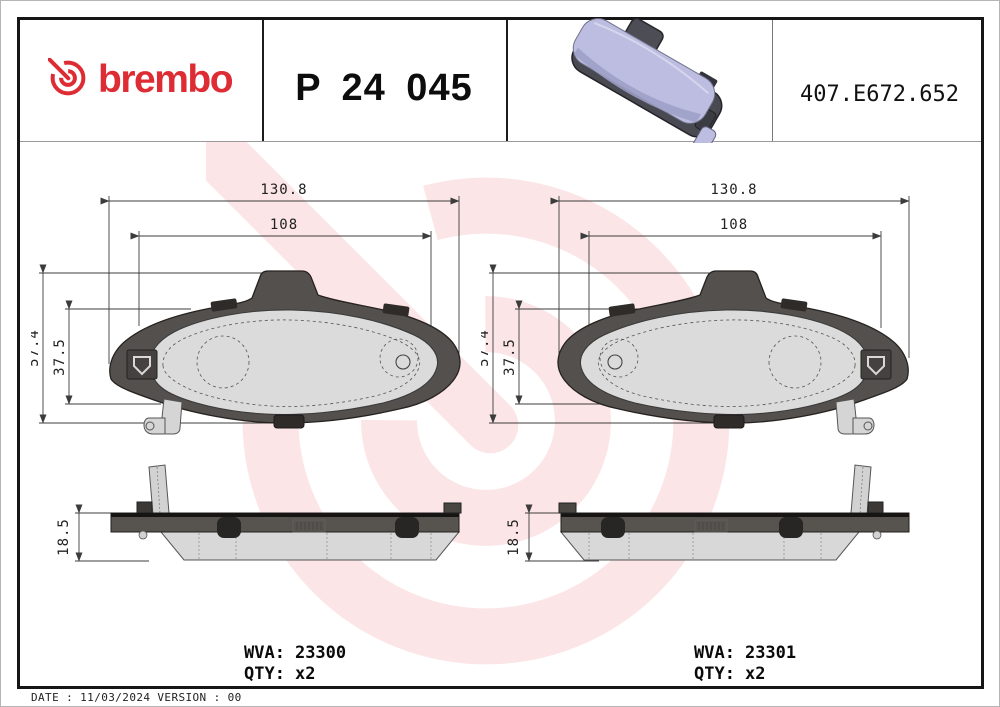  What do you see at coordinates (136, 697) in the screenshot?
I see `date-version-line: DATE : 11/03/2024 VERSION : 00` at bounding box center [136, 697].